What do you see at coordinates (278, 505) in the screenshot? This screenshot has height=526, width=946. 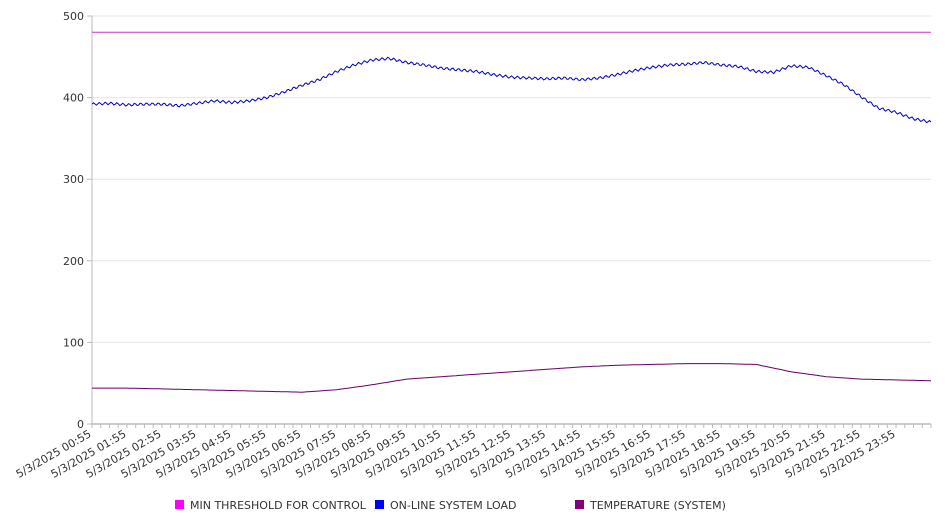 I see `legend-label-min-threshold: MIN THRESHOLD FOR CONTROL` at bounding box center [278, 505].